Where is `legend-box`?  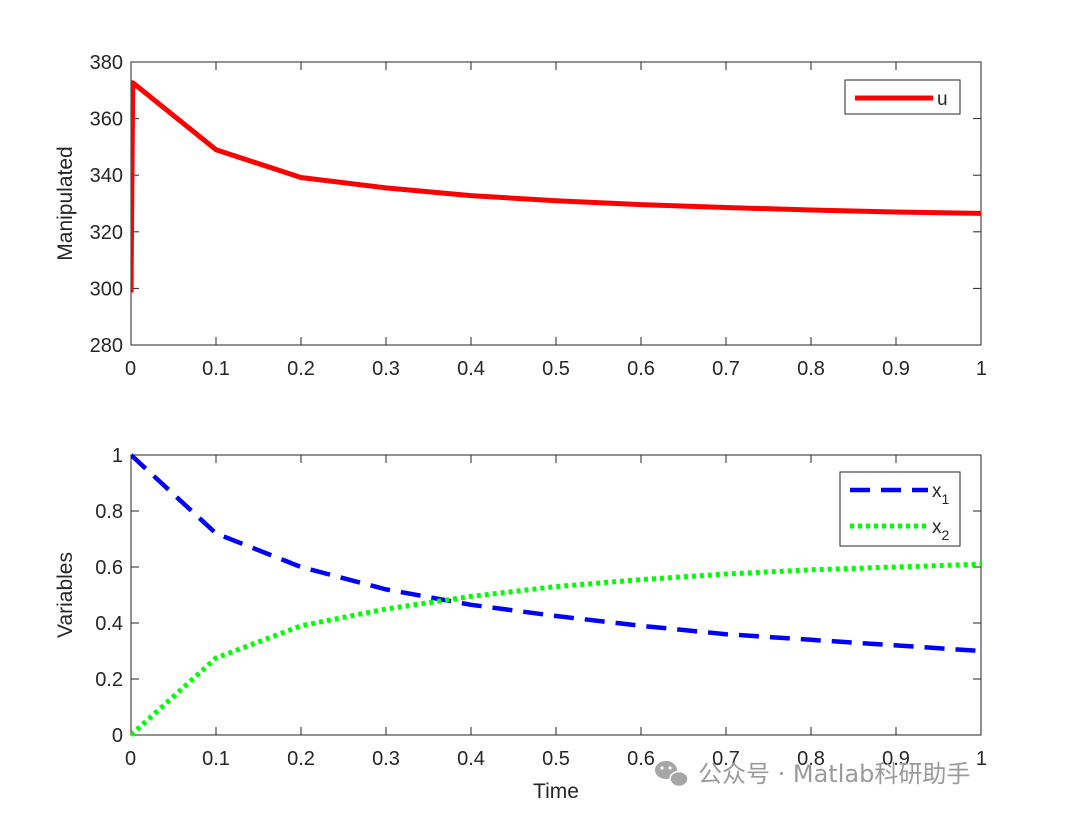 legend-box is located at coordinates (900, 509).